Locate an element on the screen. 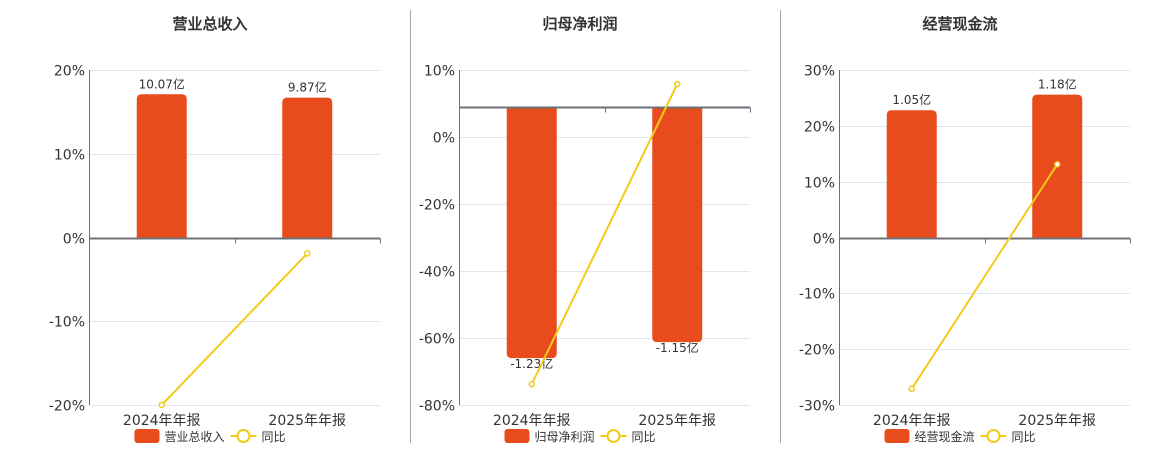 Image resolution: width=1160 pixels, height=450 pixels. chart-legend: 归母净利润 同比 is located at coordinates (580, 436).